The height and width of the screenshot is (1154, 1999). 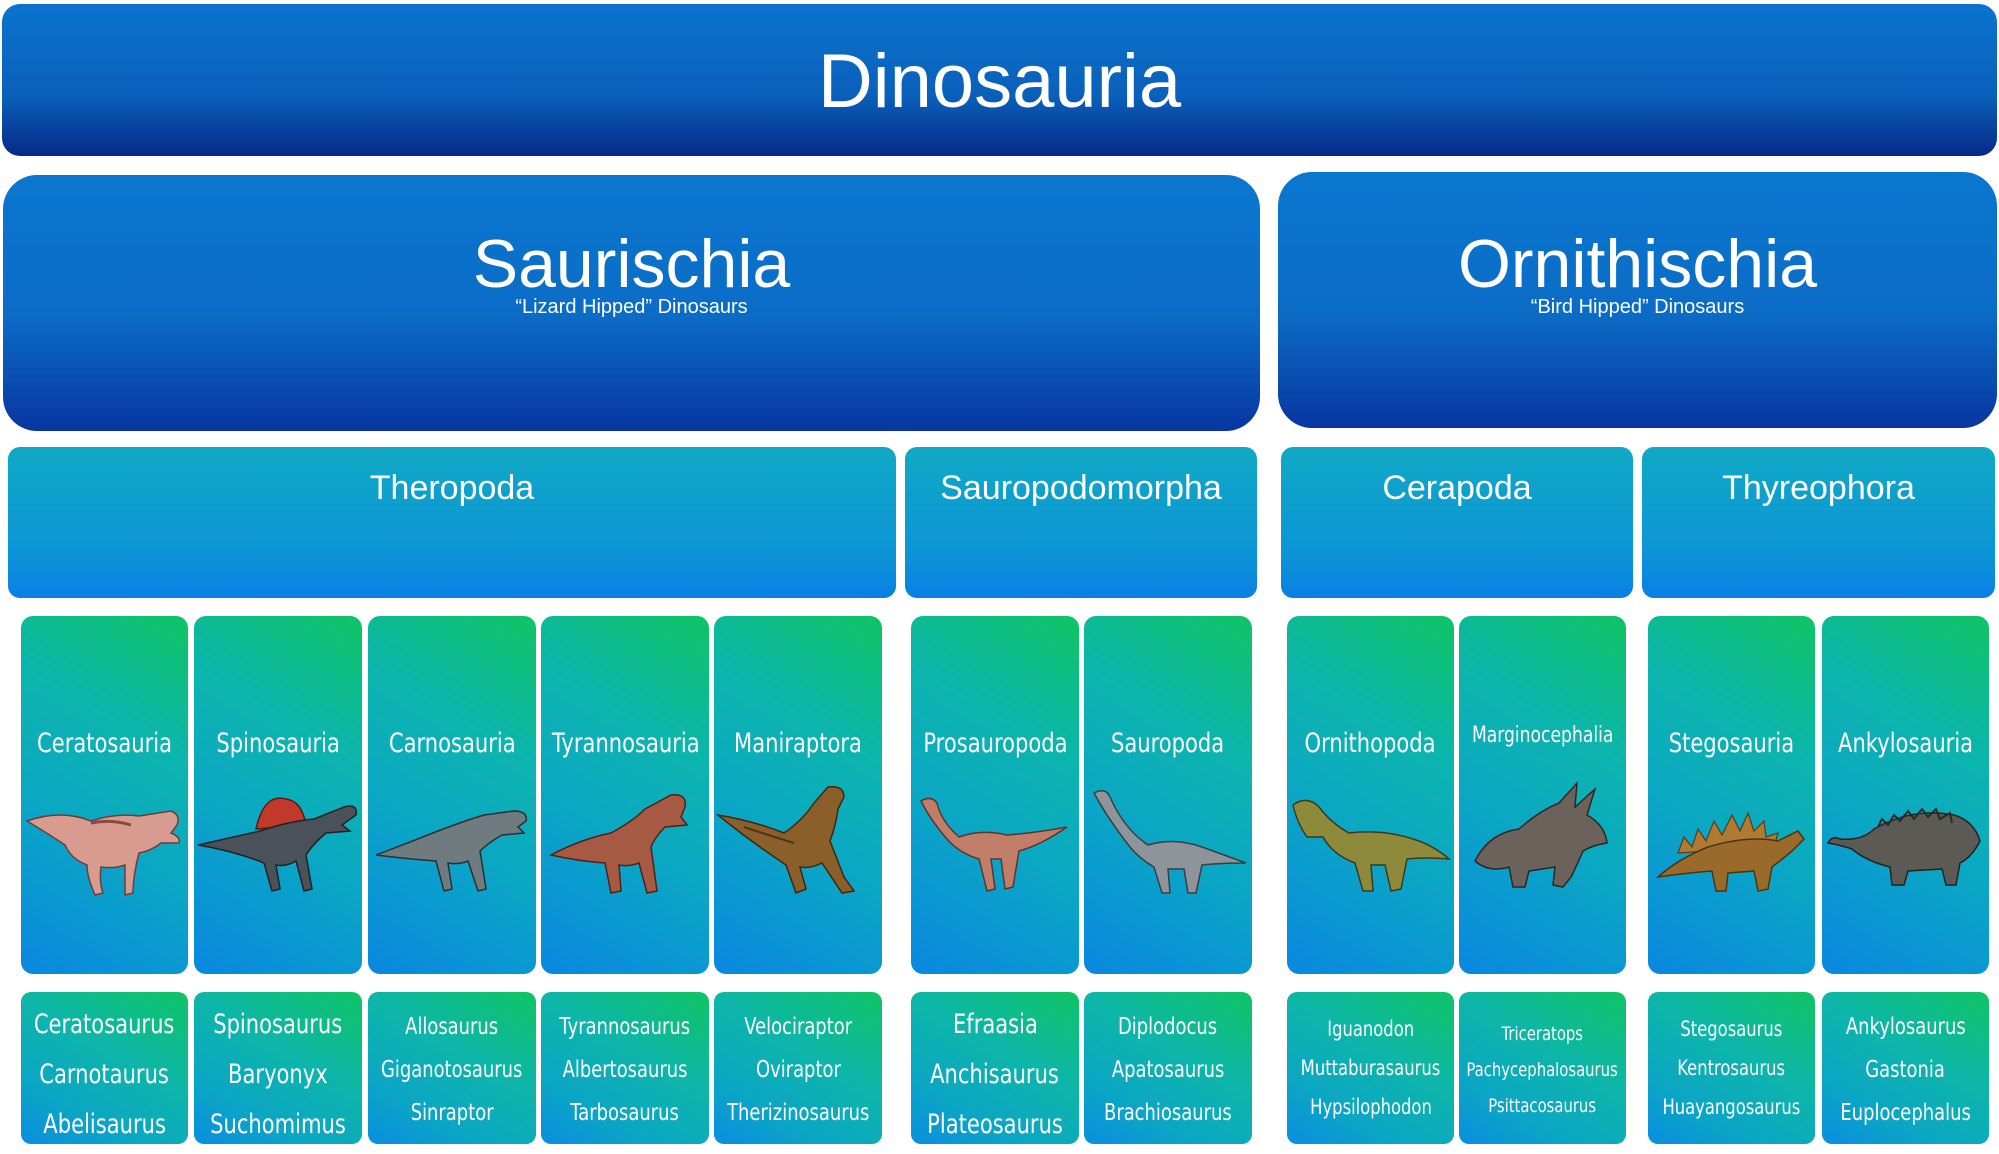 What do you see at coordinates (278, 1124) in the screenshot?
I see `example-name: Suchomimus` at bounding box center [278, 1124].